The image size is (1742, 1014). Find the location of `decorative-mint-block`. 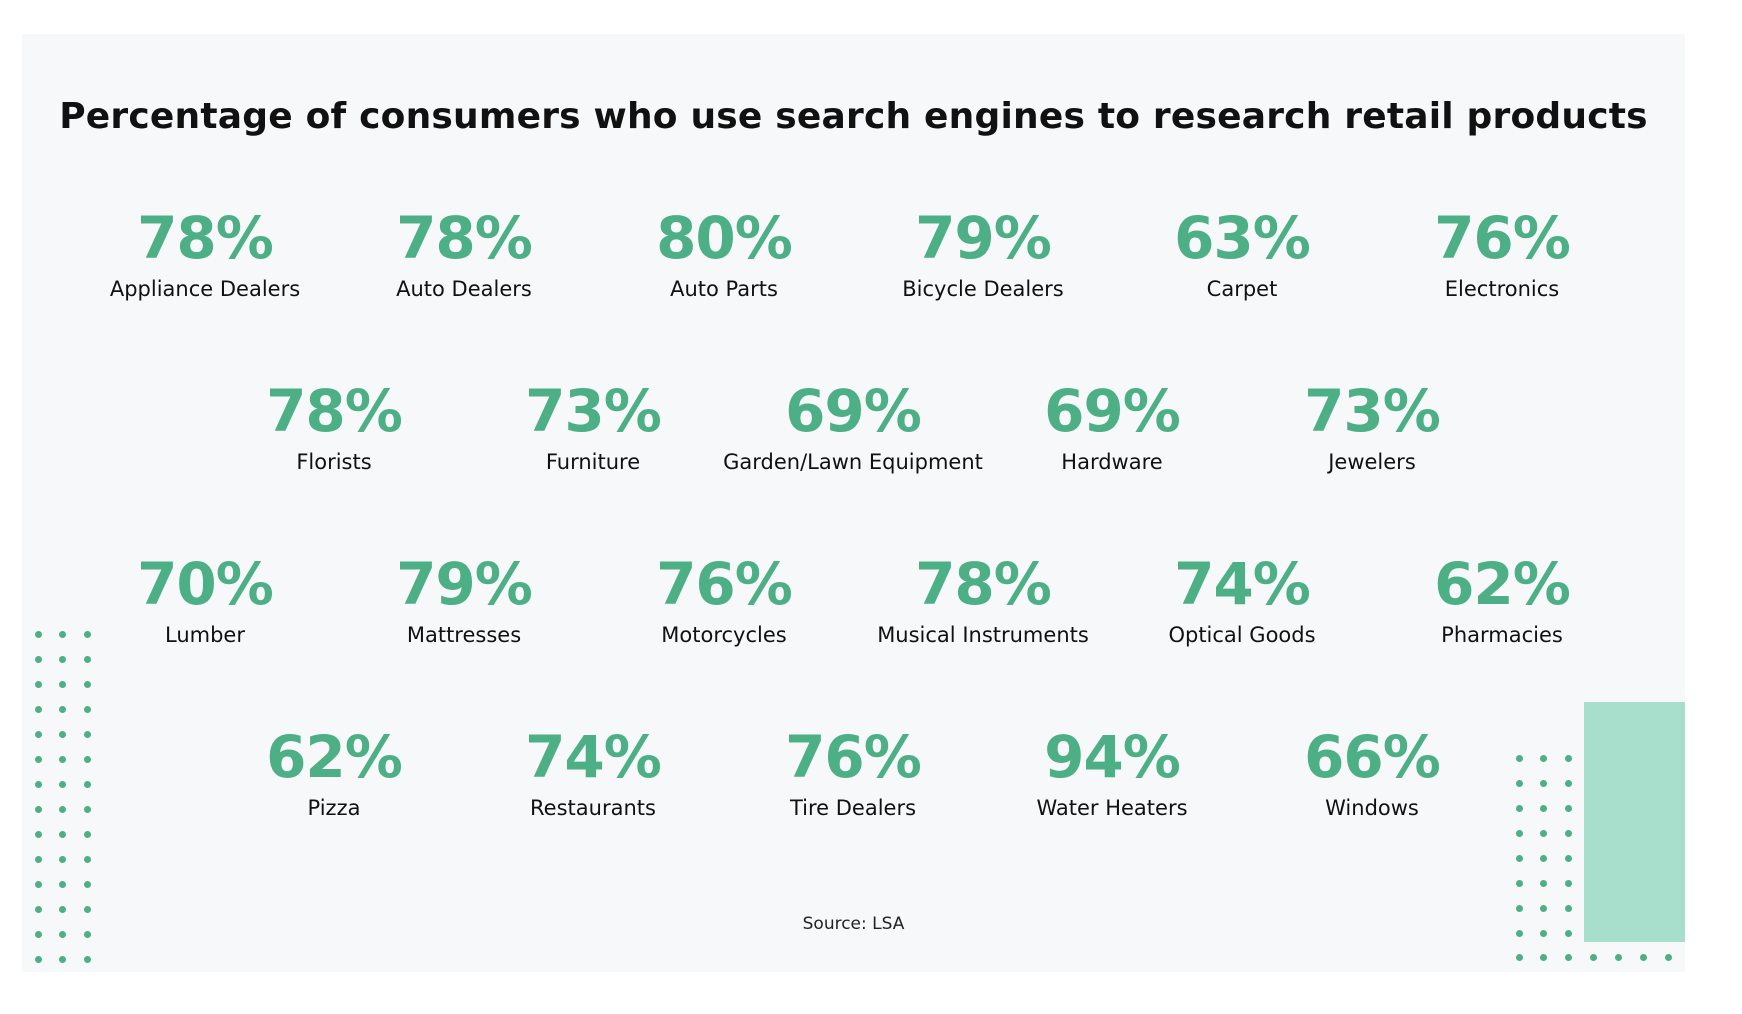

decorative-mint-block is located at coordinates (1634, 822).